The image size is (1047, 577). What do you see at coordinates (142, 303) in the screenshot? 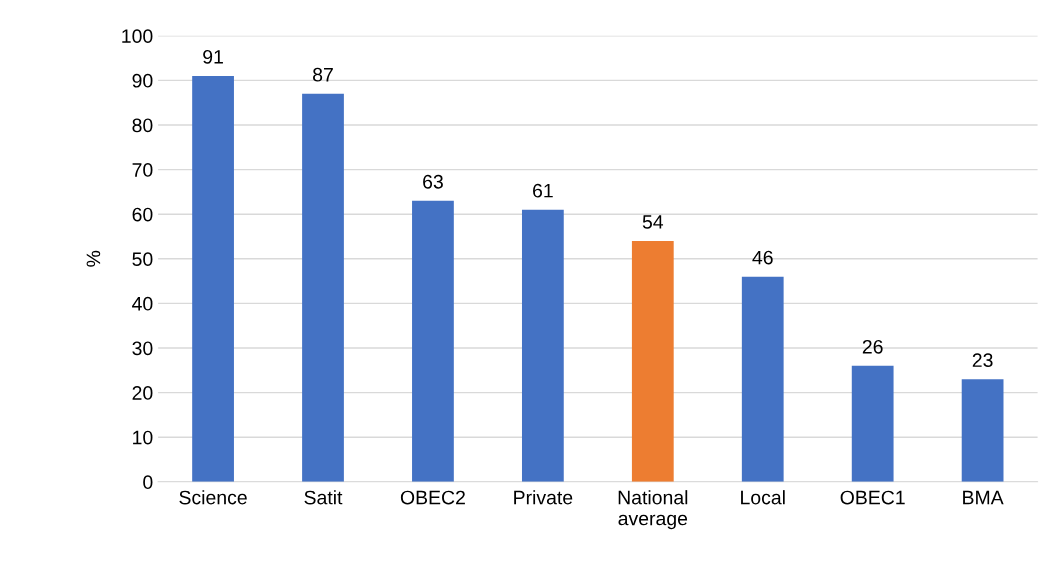
I see `y-tick-label: 40` at bounding box center [142, 303].